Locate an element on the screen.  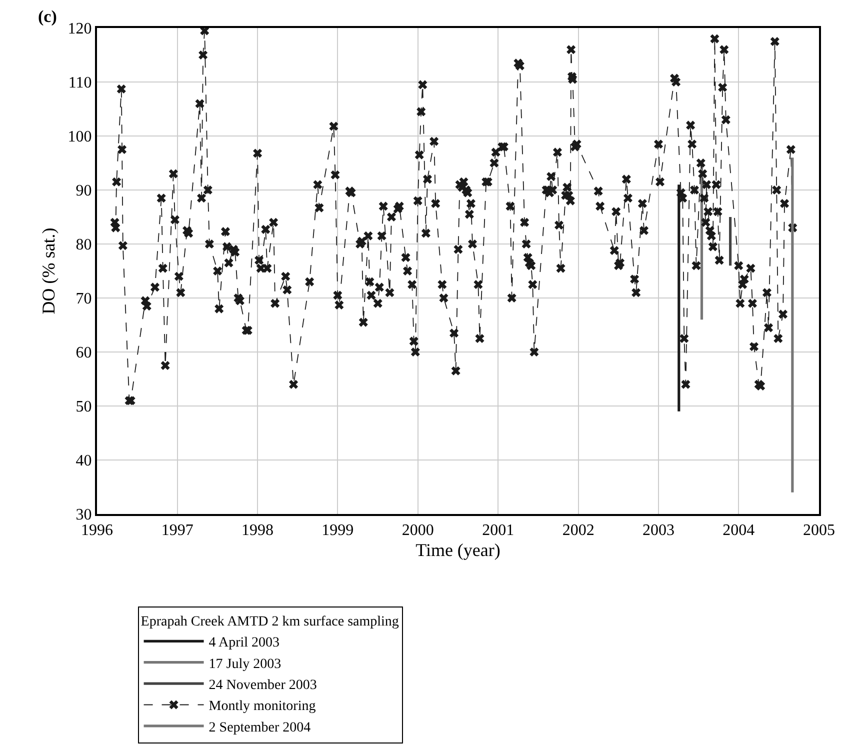
x-tick-label: 1998 is located at coordinates (258, 531).